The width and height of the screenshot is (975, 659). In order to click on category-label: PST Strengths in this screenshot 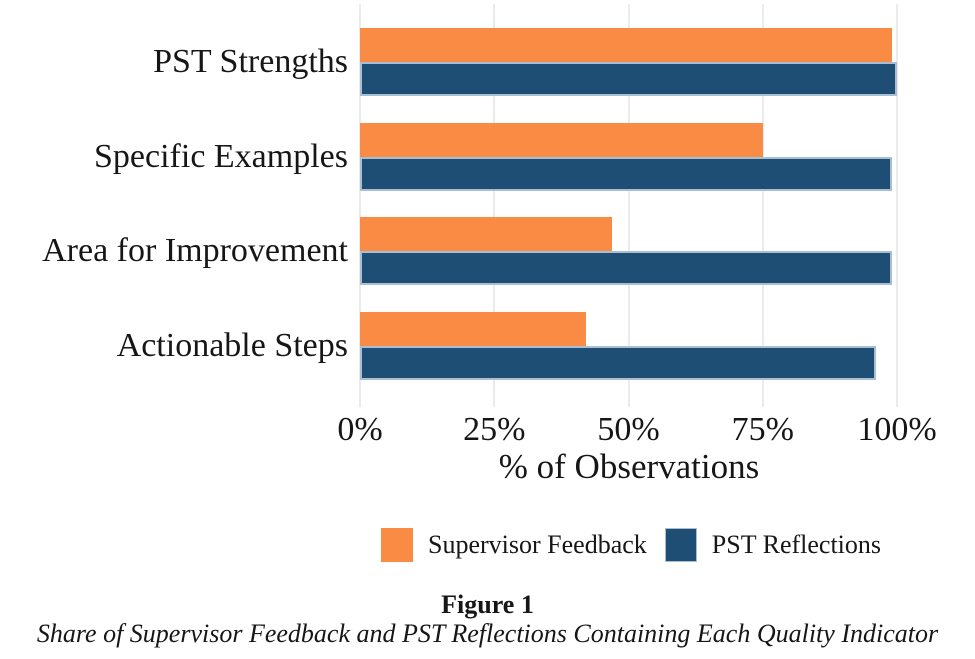, I will do `click(250, 61)`.